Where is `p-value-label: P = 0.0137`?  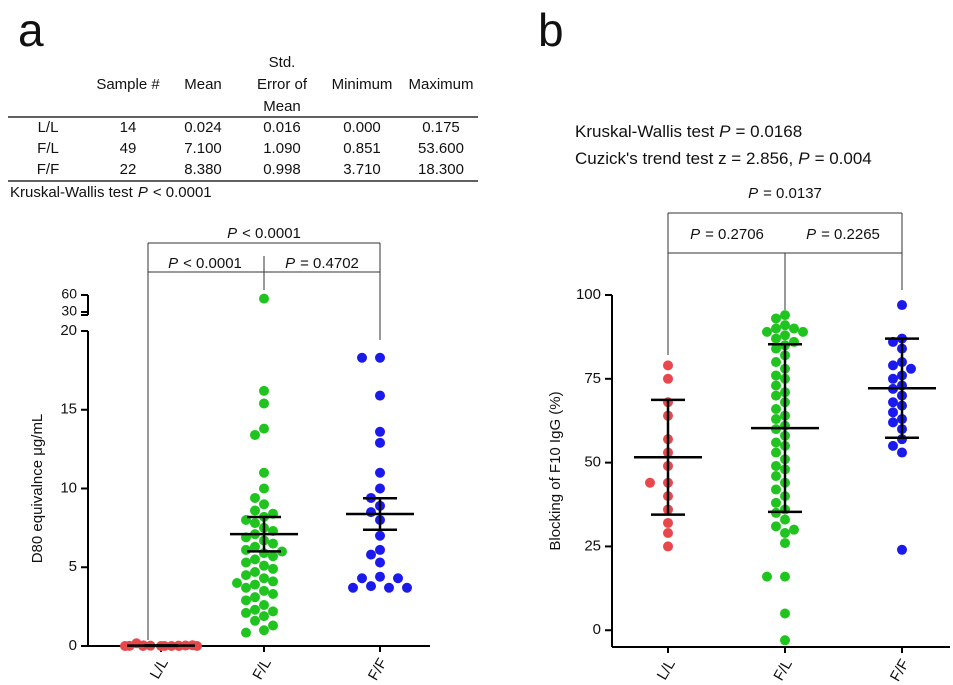
p-value-label: P = 0.0137 is located at coordinates (785, 193).